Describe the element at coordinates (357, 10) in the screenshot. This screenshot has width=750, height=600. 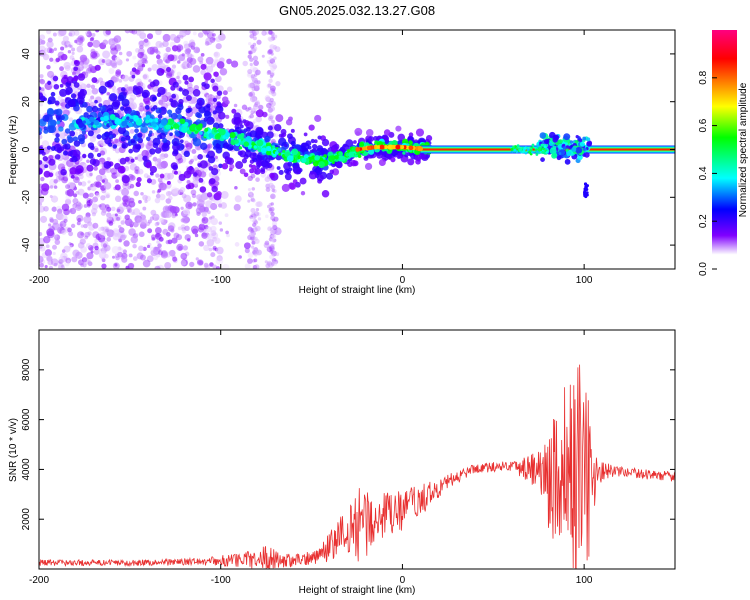
I see `chart-title: GN05.2025.032.13.27.G08` at that location.